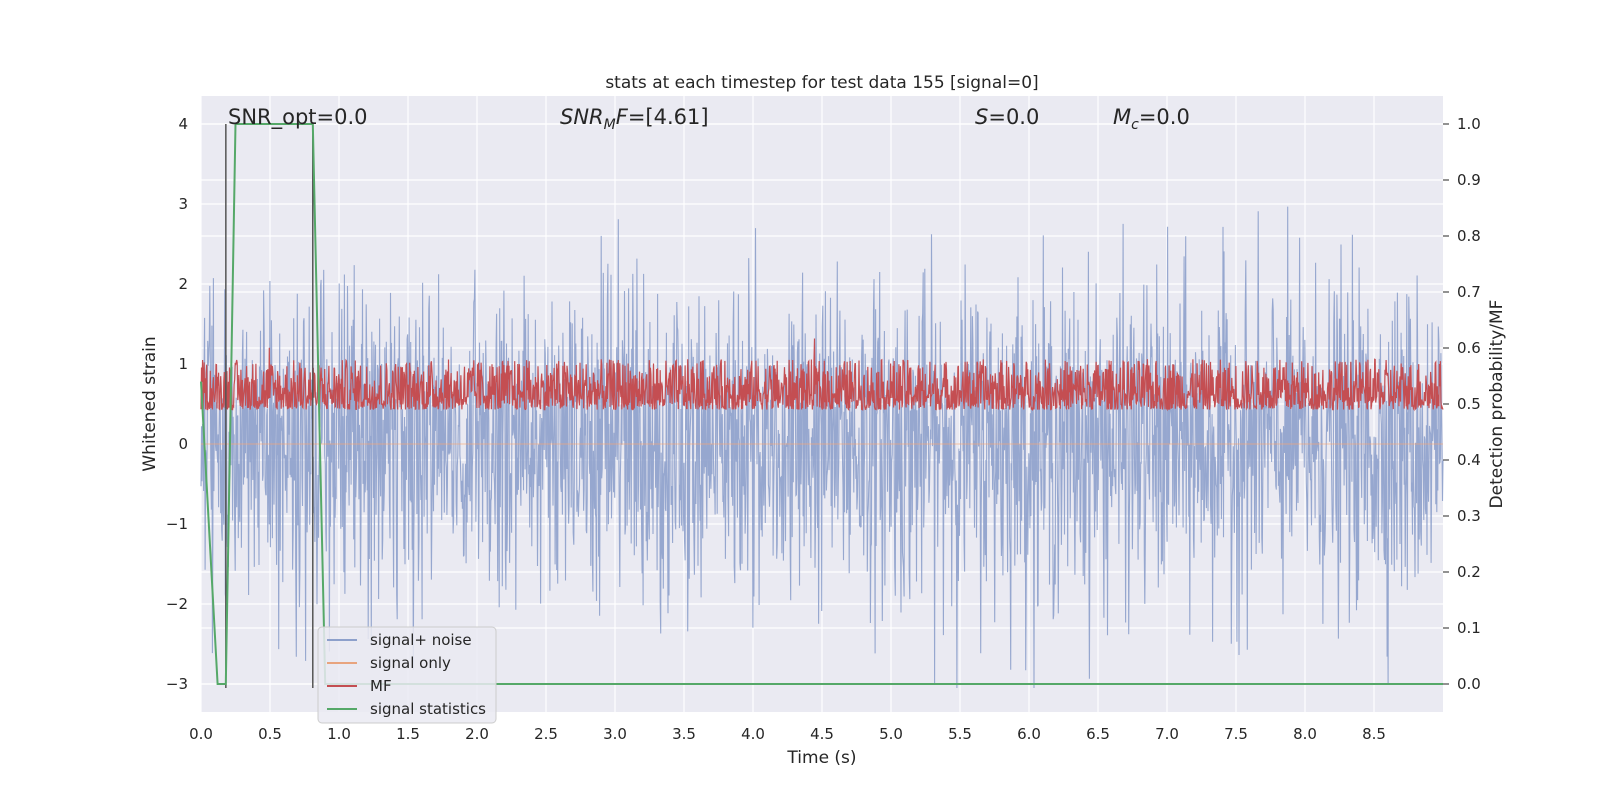 Image resolution: width=1600 pixels, height=800 pixels. Describe the element at coordinates (201, 734) in the screenshot. I see `x-tick-label: 0.0` at that location.